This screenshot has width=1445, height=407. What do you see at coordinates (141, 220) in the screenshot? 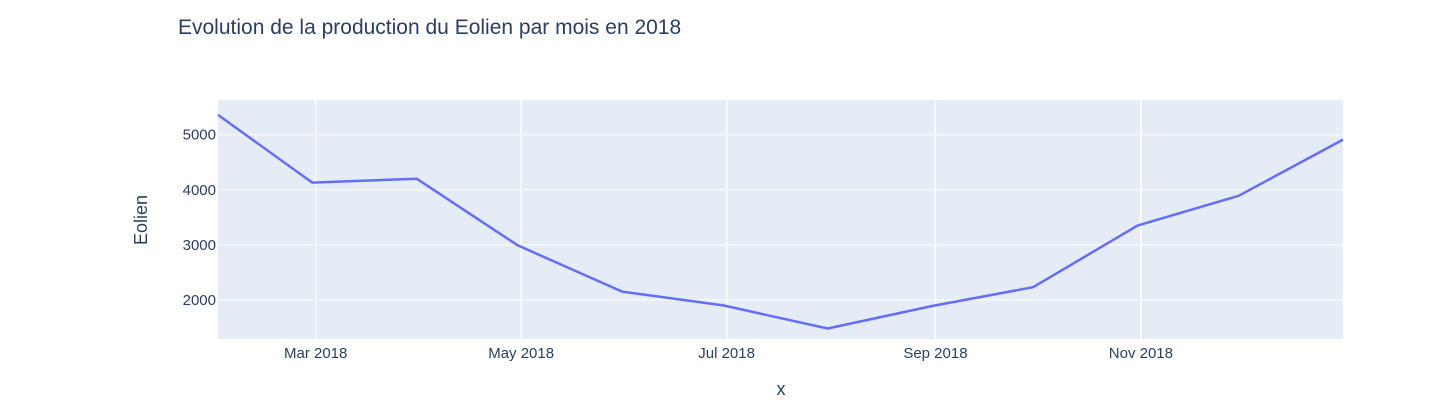
I see `y-axis-title: Eolien` at bounding box center [141, 220].